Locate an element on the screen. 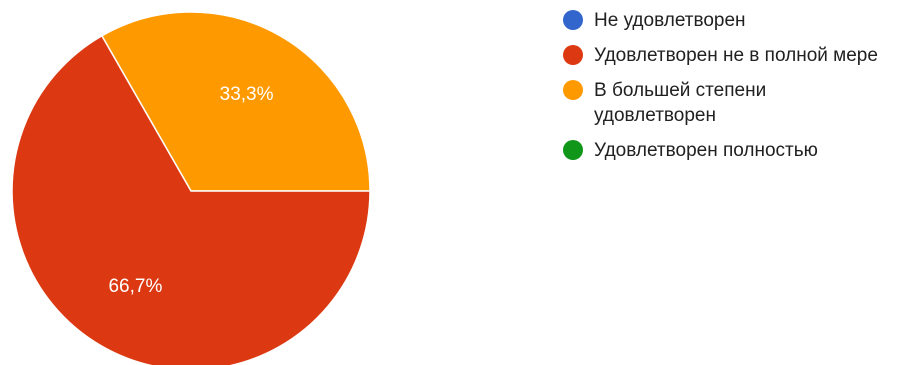 Image resolution: width=898 pixels, height=365 pixels. legend-item: Удовлетворен полностью is located at coordinates (728, 150).